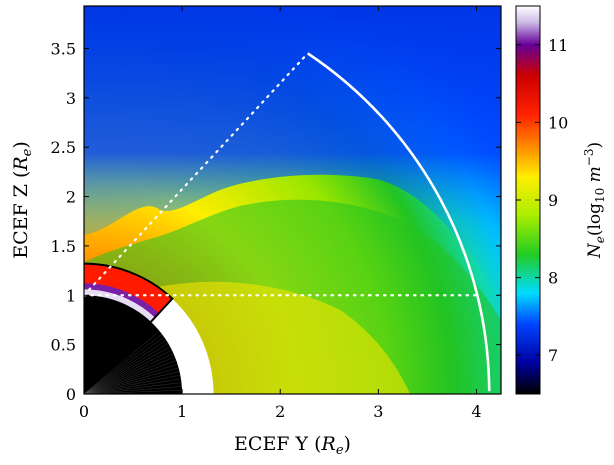  Describe the element at coordinates (71, 295) in the screenshot. I see `y-tick-label: 1` at that location.